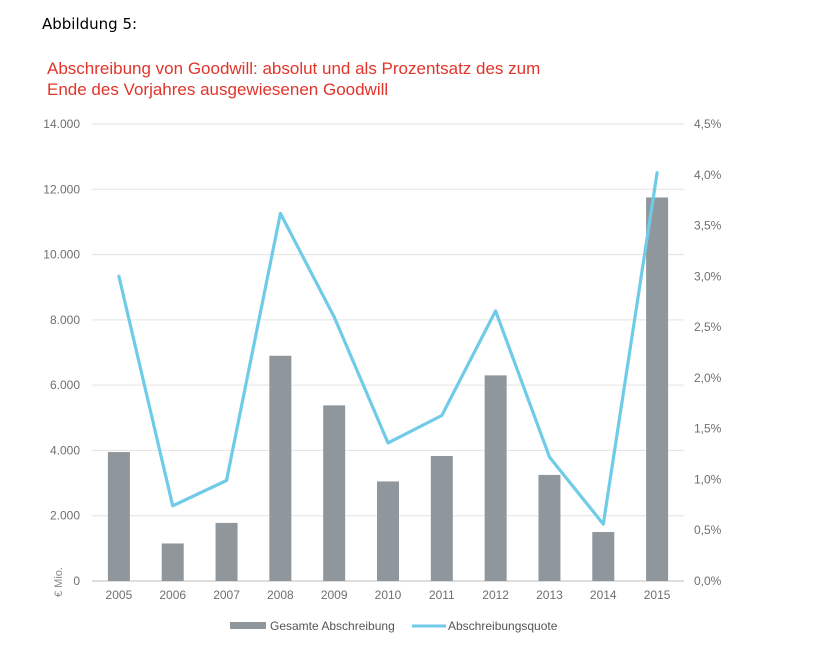 The image size is (822, 656). Describe the element at coordinates (226, 595) in the screenshot. I see `x-tick-label: 2007` at that location.